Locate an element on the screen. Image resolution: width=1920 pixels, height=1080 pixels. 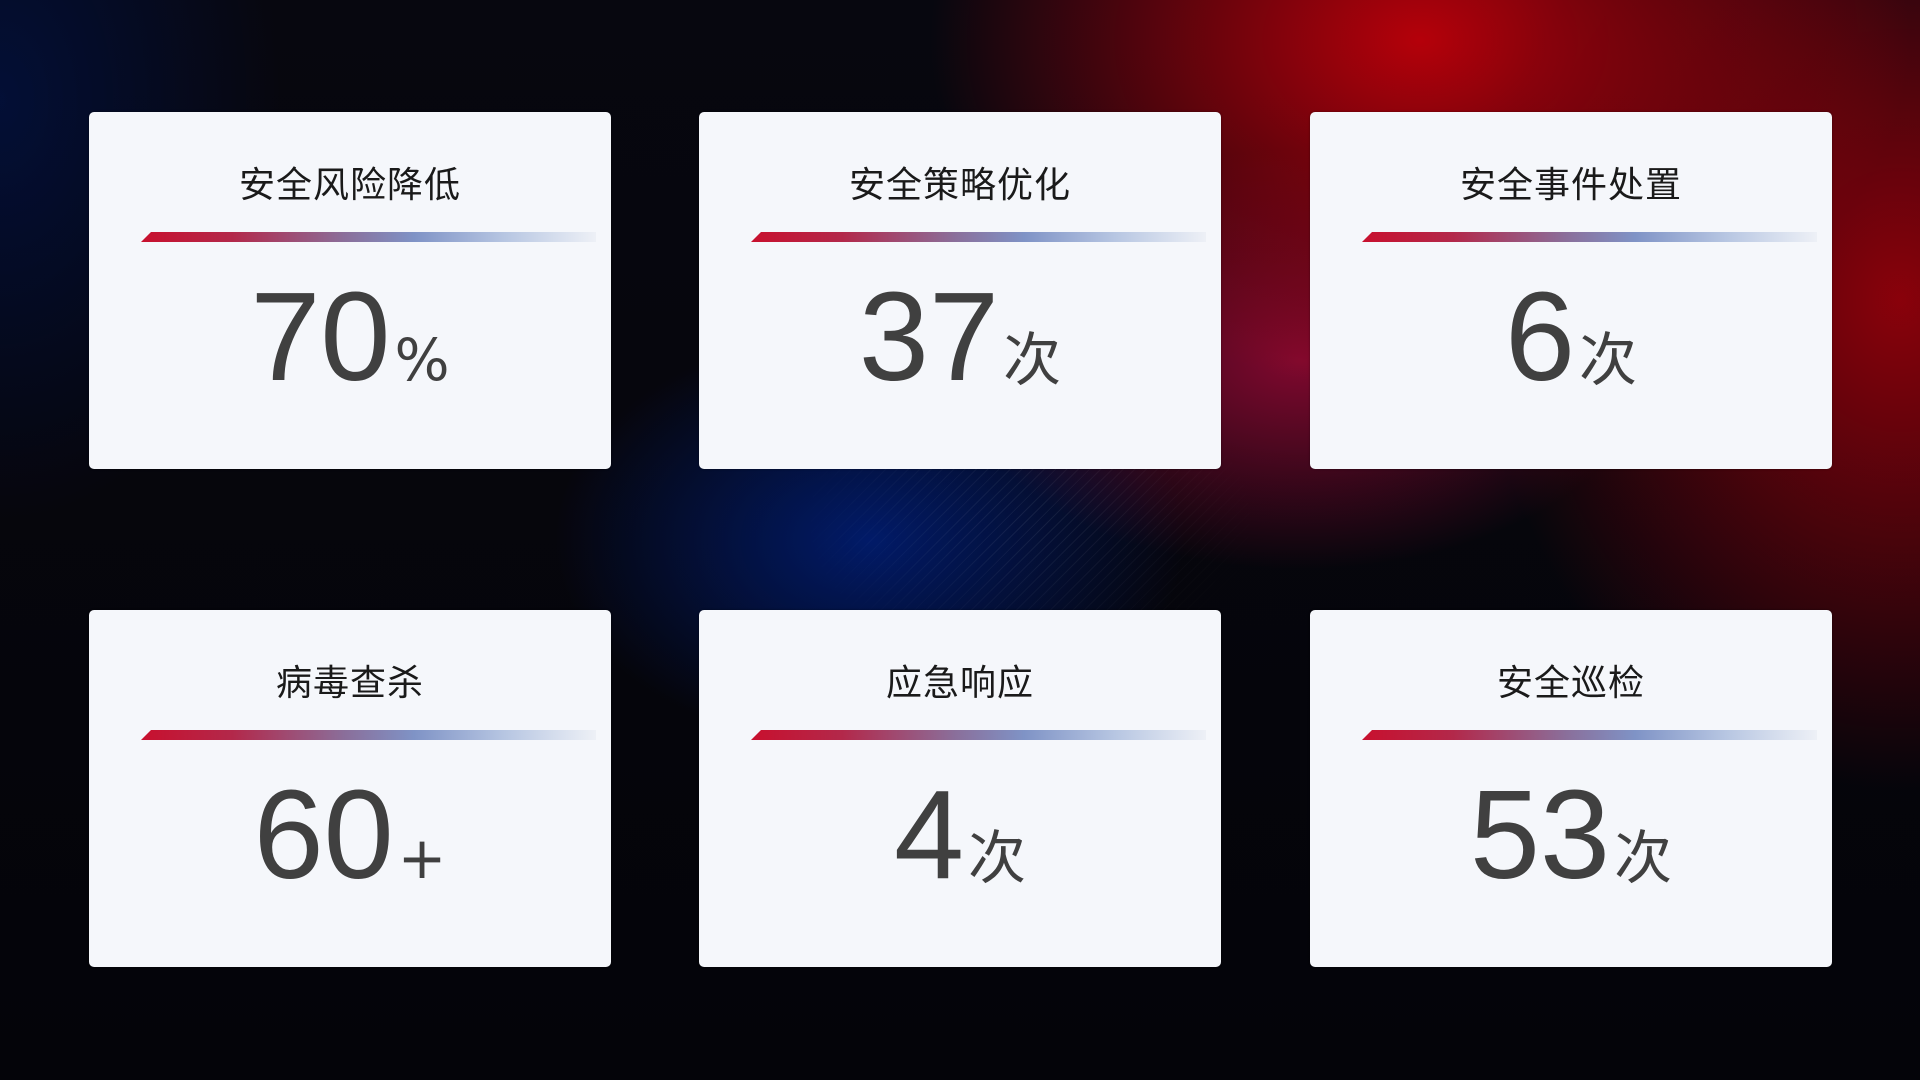
card-value: 4次 is located at coordinates (960, 835).